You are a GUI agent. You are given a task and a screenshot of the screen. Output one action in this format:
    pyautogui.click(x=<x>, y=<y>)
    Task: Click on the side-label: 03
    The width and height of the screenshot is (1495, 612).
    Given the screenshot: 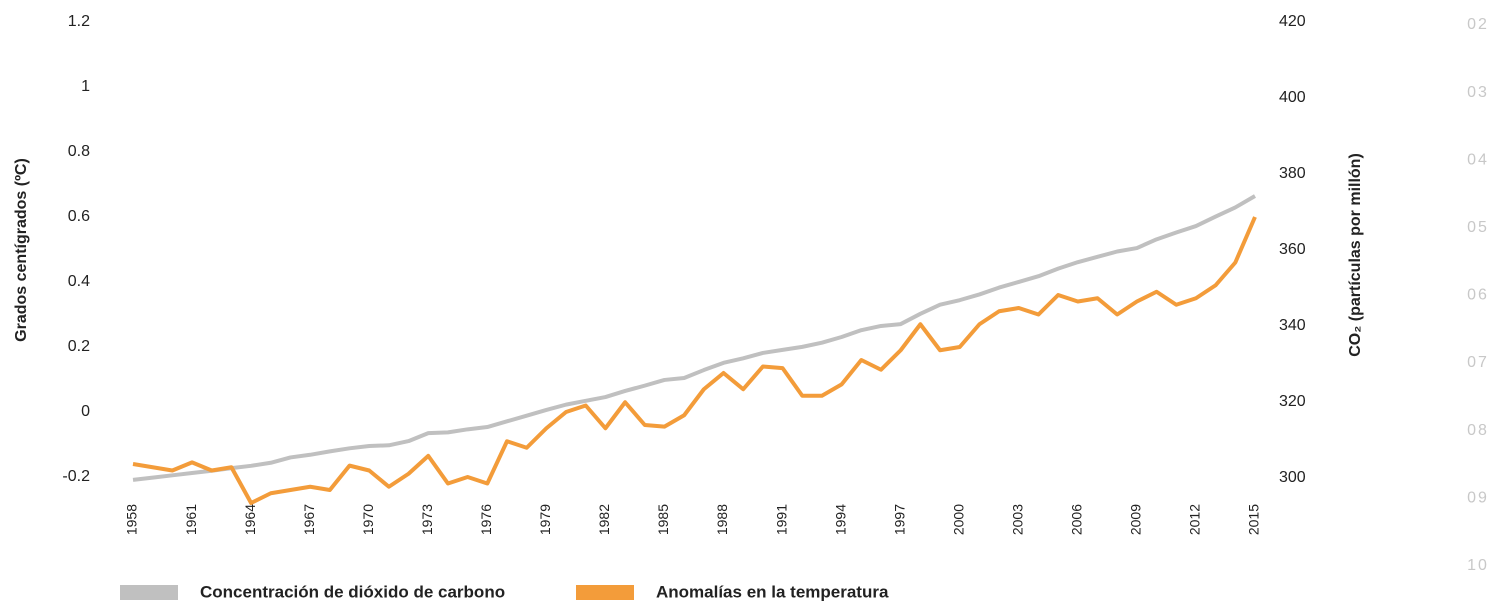 What is the action you would take?
    pyautogui.click(x=1478, y=92)
    